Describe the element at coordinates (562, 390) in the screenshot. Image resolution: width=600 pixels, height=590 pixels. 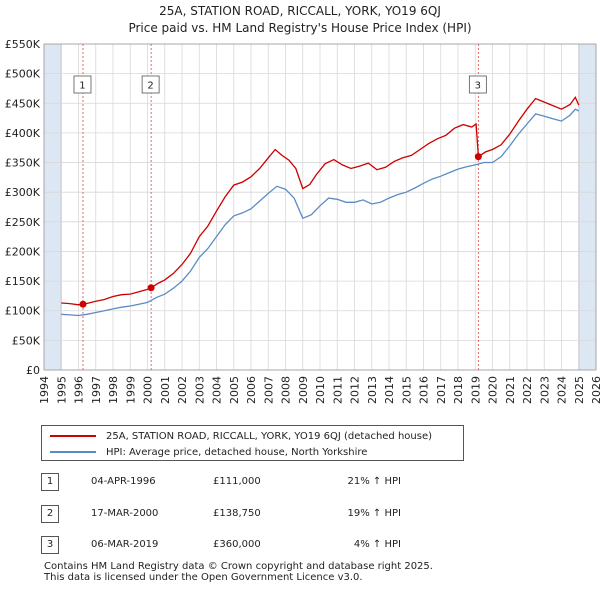
I see `x-tick-label: 2024` at that location.